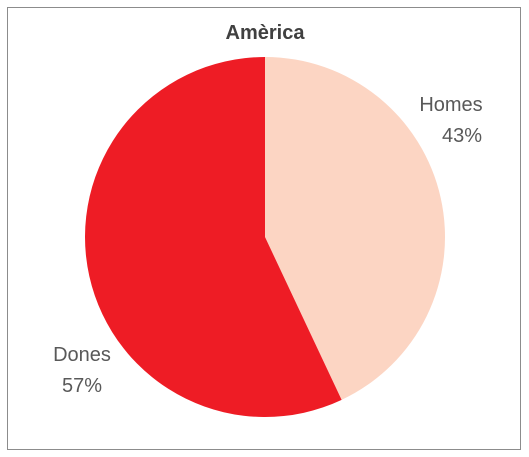 The image size is (529, 457). Describe the element at coordinates (462, 136) in the screenshot. I see `slice-value-homes: 43%` at that location.